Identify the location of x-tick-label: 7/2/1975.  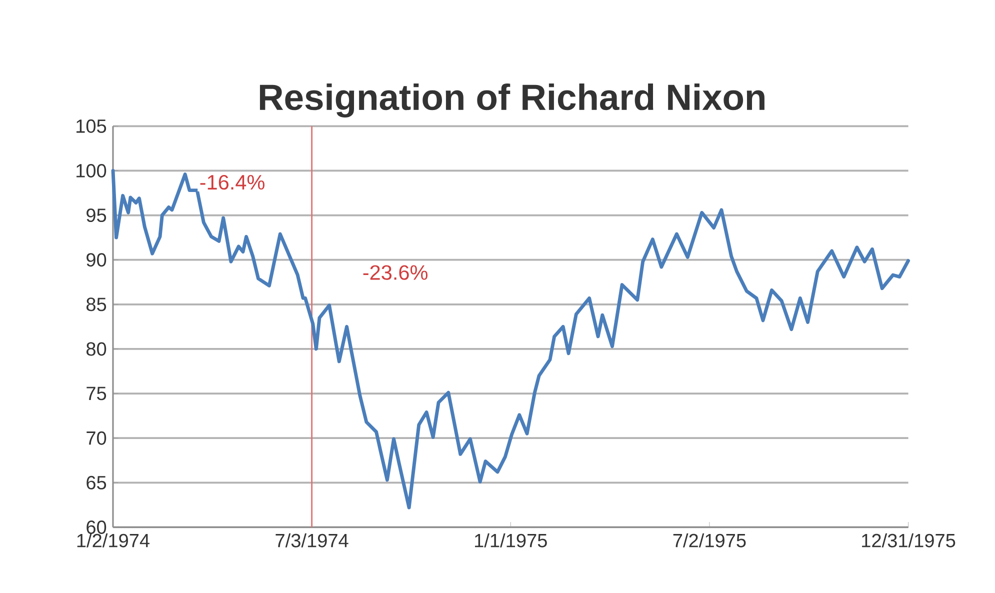
(709, 540).